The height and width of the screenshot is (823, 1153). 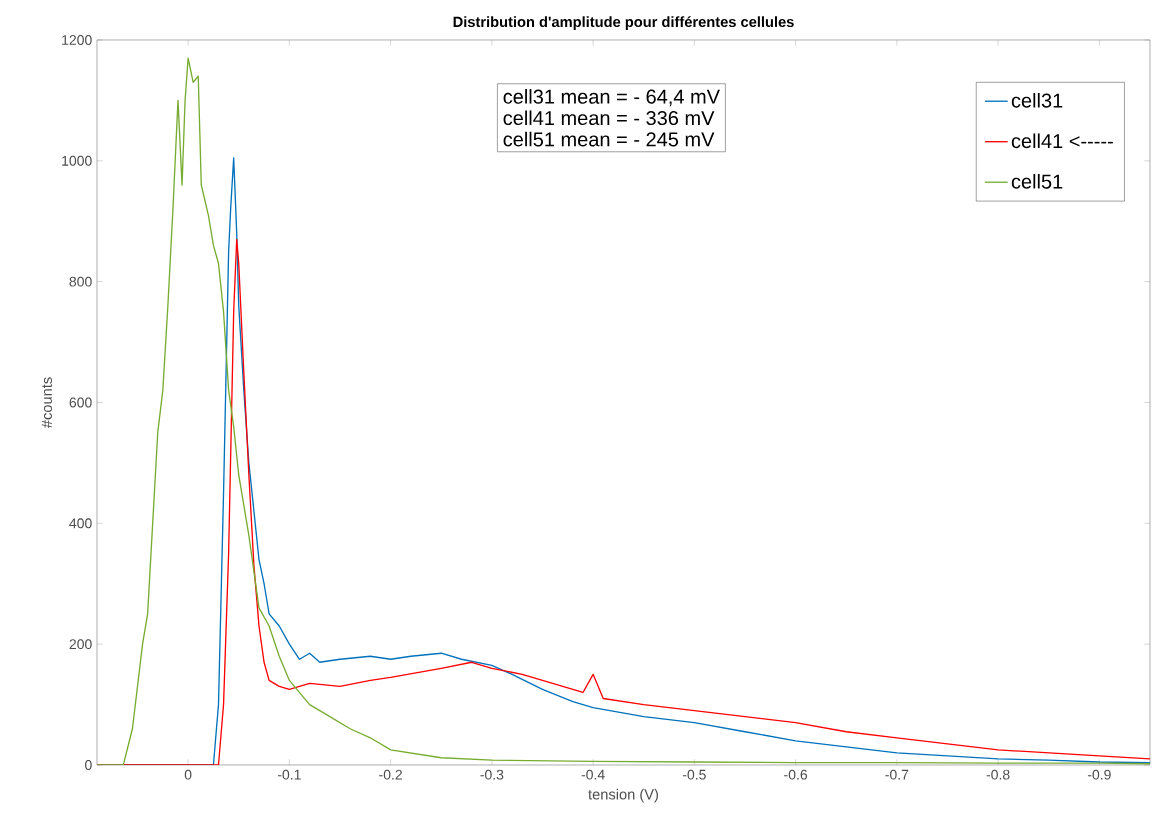 I want to click on annotation: cell51 mean = - 245 mV, so click(x=609, y=139).